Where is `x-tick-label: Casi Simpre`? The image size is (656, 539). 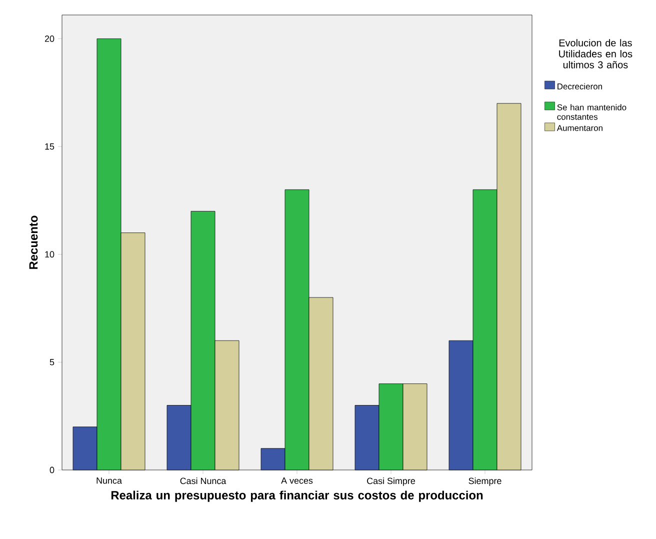 x-tick-label: Casi Simpre is located at coordinates (391, 482).